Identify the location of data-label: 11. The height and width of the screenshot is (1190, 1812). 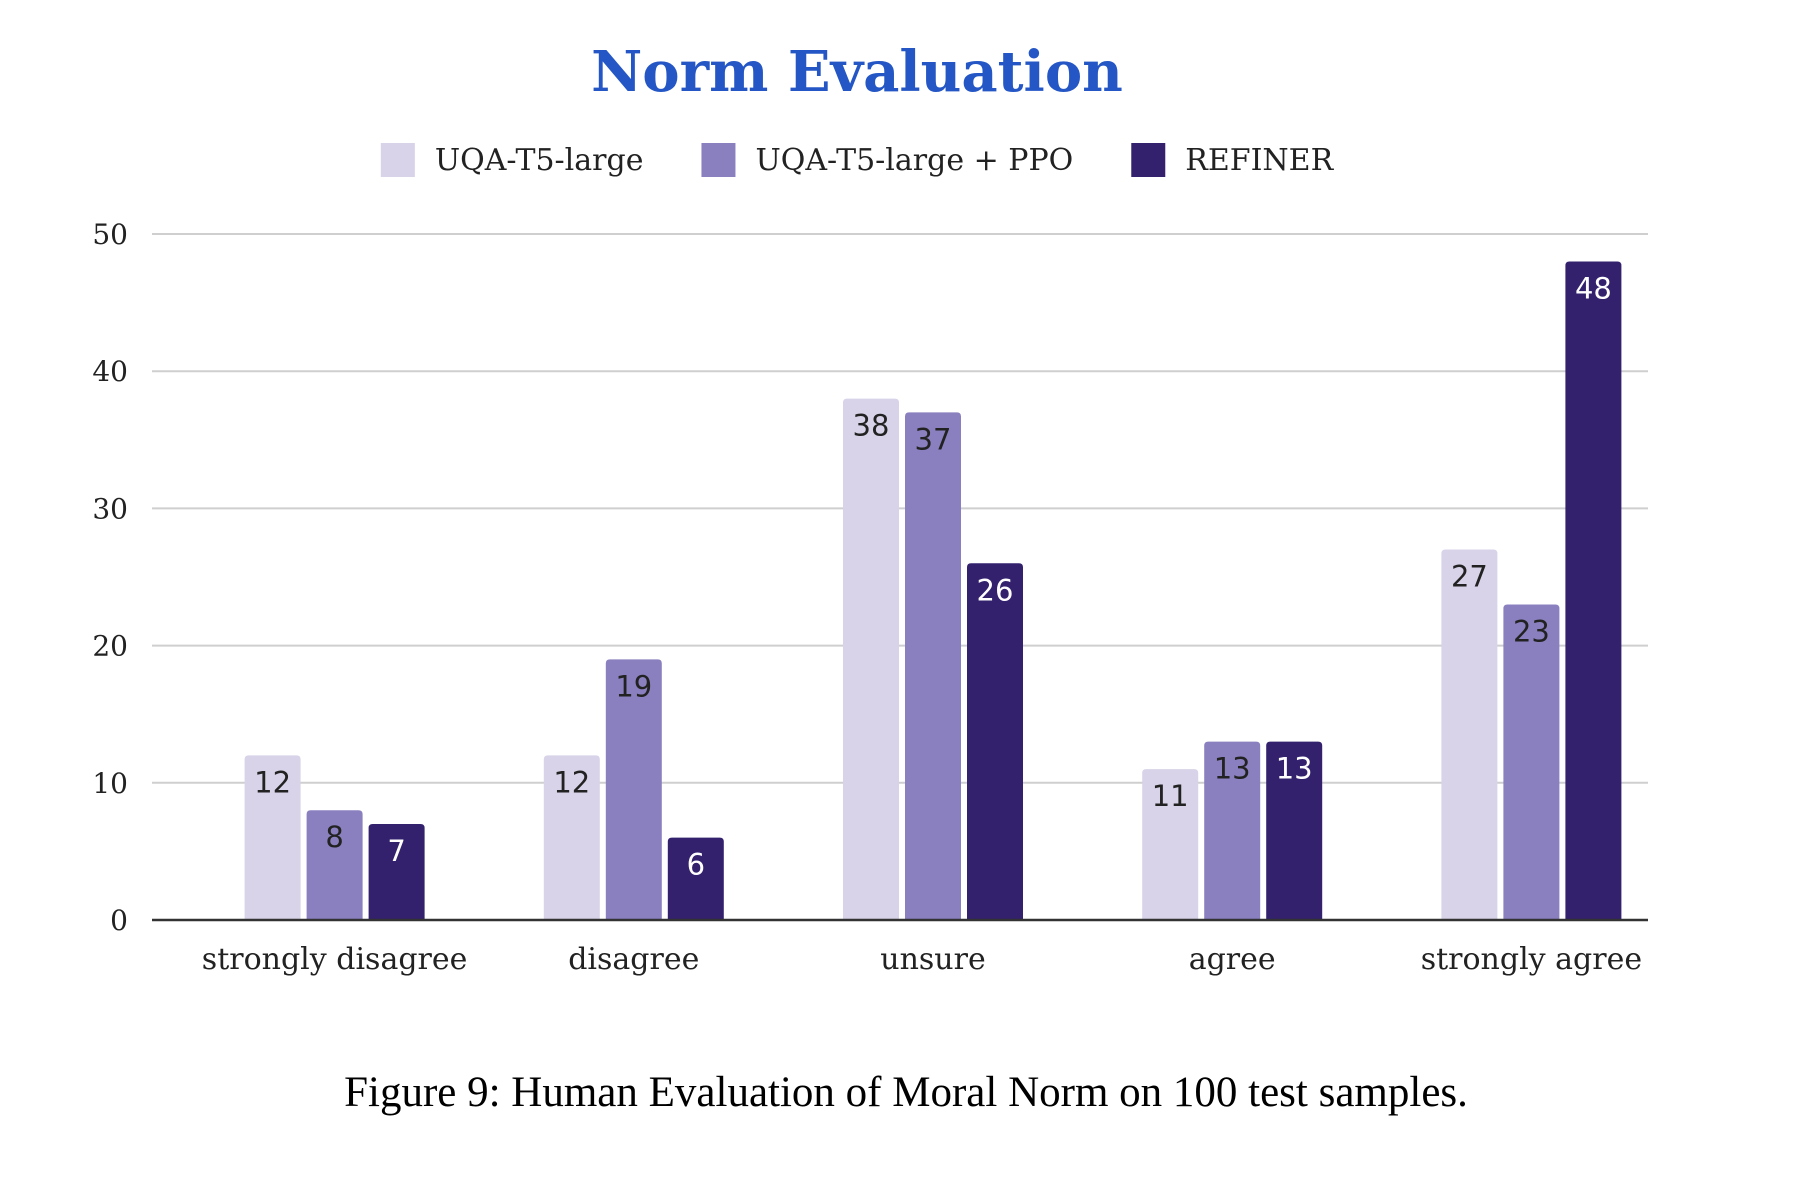
(1170, 796).